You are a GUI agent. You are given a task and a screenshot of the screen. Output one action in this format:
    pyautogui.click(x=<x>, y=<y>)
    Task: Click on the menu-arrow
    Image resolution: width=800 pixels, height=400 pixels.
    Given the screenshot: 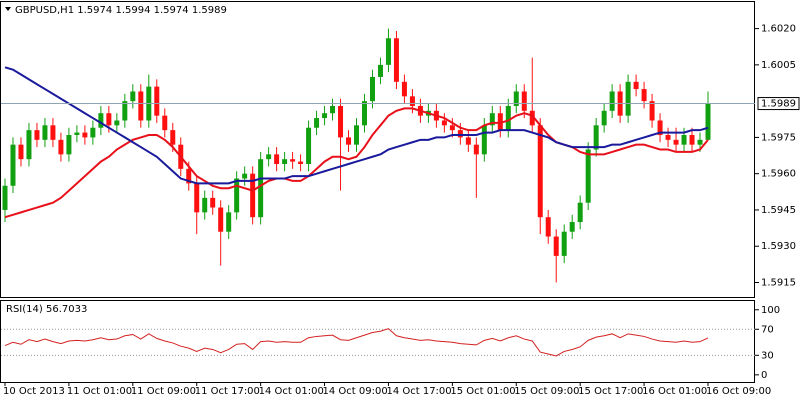 What is the action you would take?
    pyautogui.click(x=8, y=9)
    